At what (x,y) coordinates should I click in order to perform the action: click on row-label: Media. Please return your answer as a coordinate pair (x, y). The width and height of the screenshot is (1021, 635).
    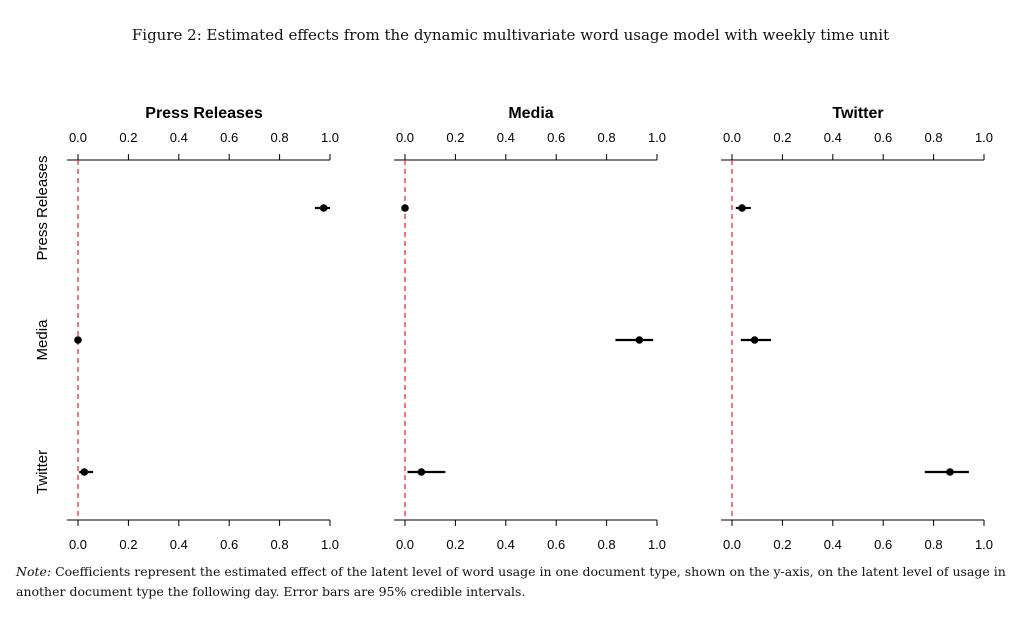
    Looking at the image, I should click on (42, 340).